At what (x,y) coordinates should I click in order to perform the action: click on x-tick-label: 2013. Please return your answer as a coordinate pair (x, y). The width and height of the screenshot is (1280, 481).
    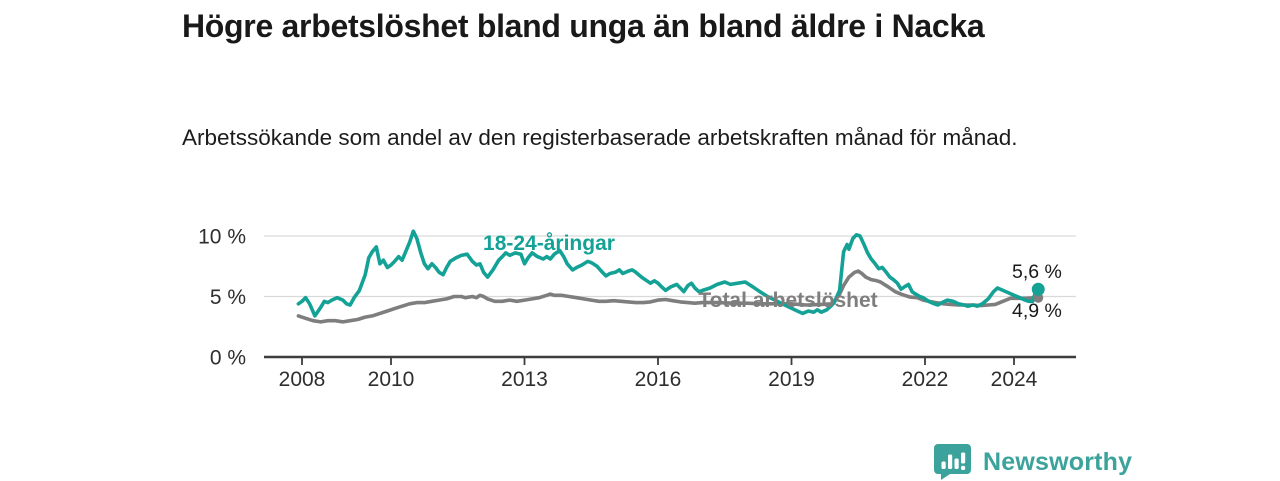
    Looking at the image, I should click on (524, 379).